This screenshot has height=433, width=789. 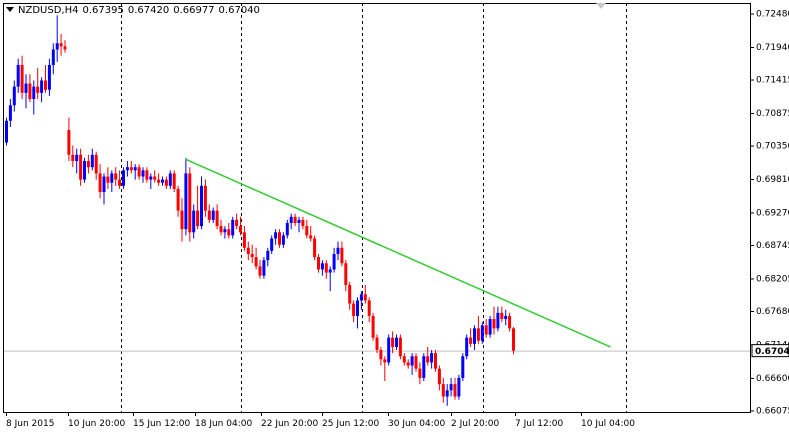 What do you see at coordinates (103, 10) in the screenshot?
I see `open-value: 0.67395` at bounding box center [103, 10].